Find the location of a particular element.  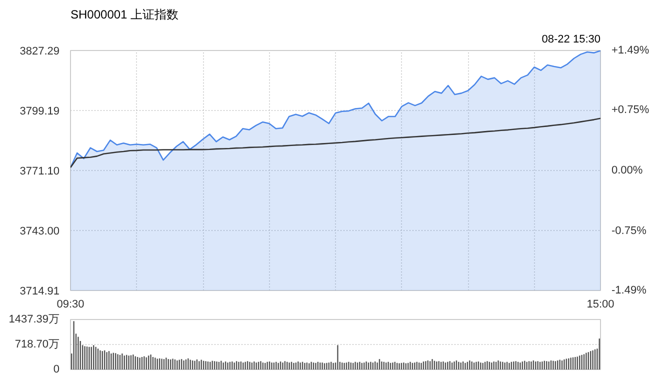

y2-tick-label: +0.75% is located at coordinates (631, 110).